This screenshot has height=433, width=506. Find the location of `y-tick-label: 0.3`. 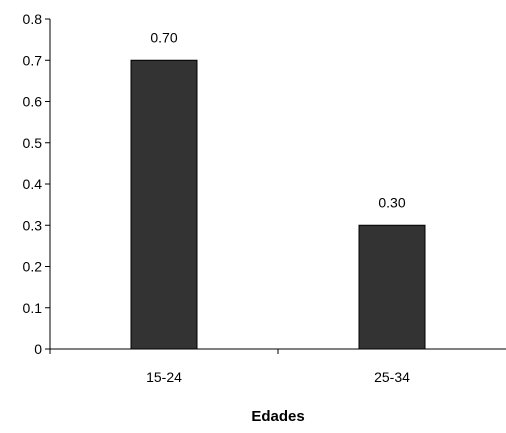

y-tick-label: 0.3 is located at coordinates (33, 225).